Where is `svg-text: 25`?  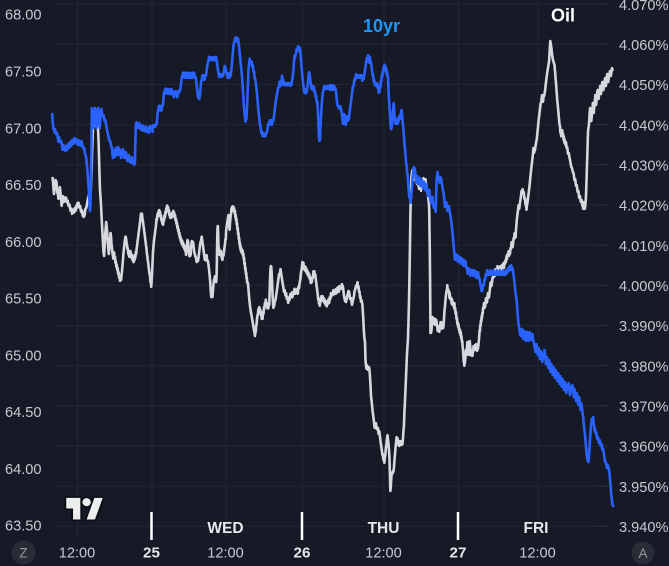 svg-text: 25 is located at coordinates (151, 553).